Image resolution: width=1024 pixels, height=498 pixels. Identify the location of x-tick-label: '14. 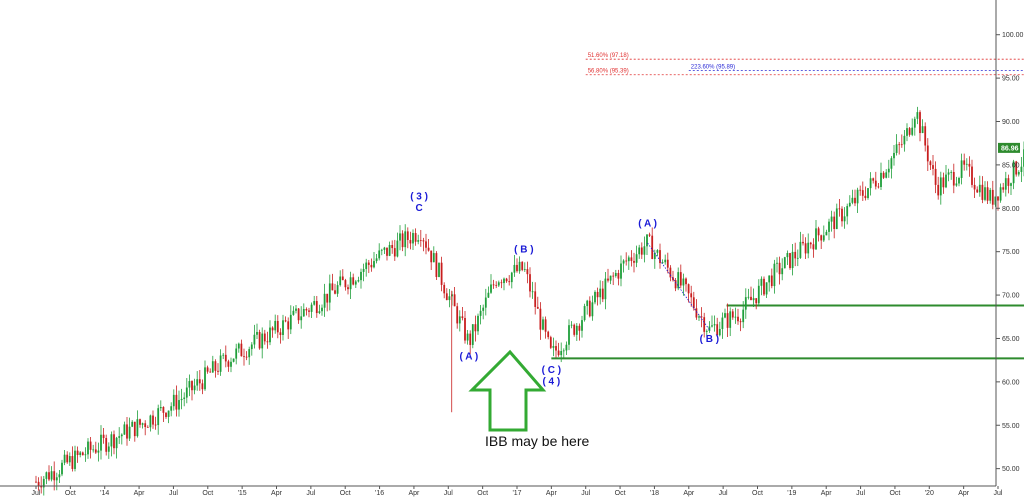
(104, 493).